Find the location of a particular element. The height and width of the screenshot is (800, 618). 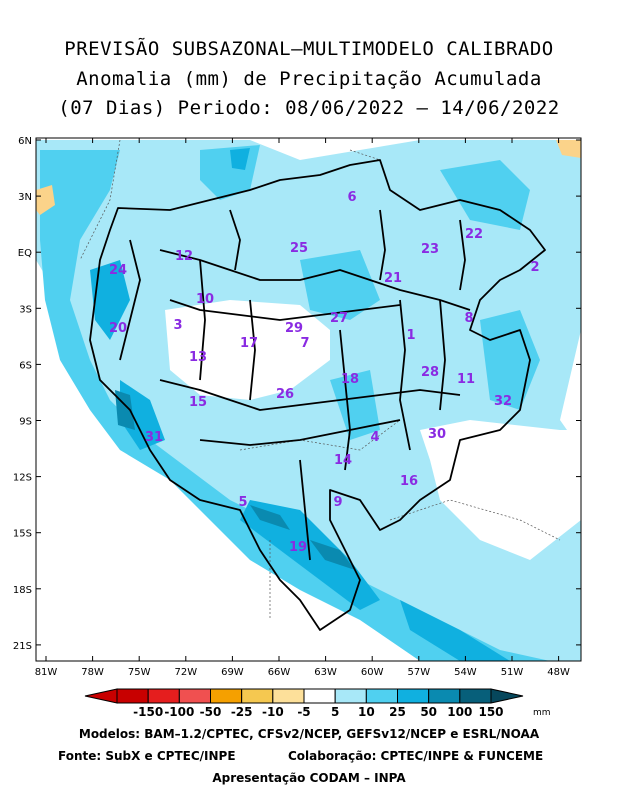

basin-label: 14 is located at coordinates (343, 460).